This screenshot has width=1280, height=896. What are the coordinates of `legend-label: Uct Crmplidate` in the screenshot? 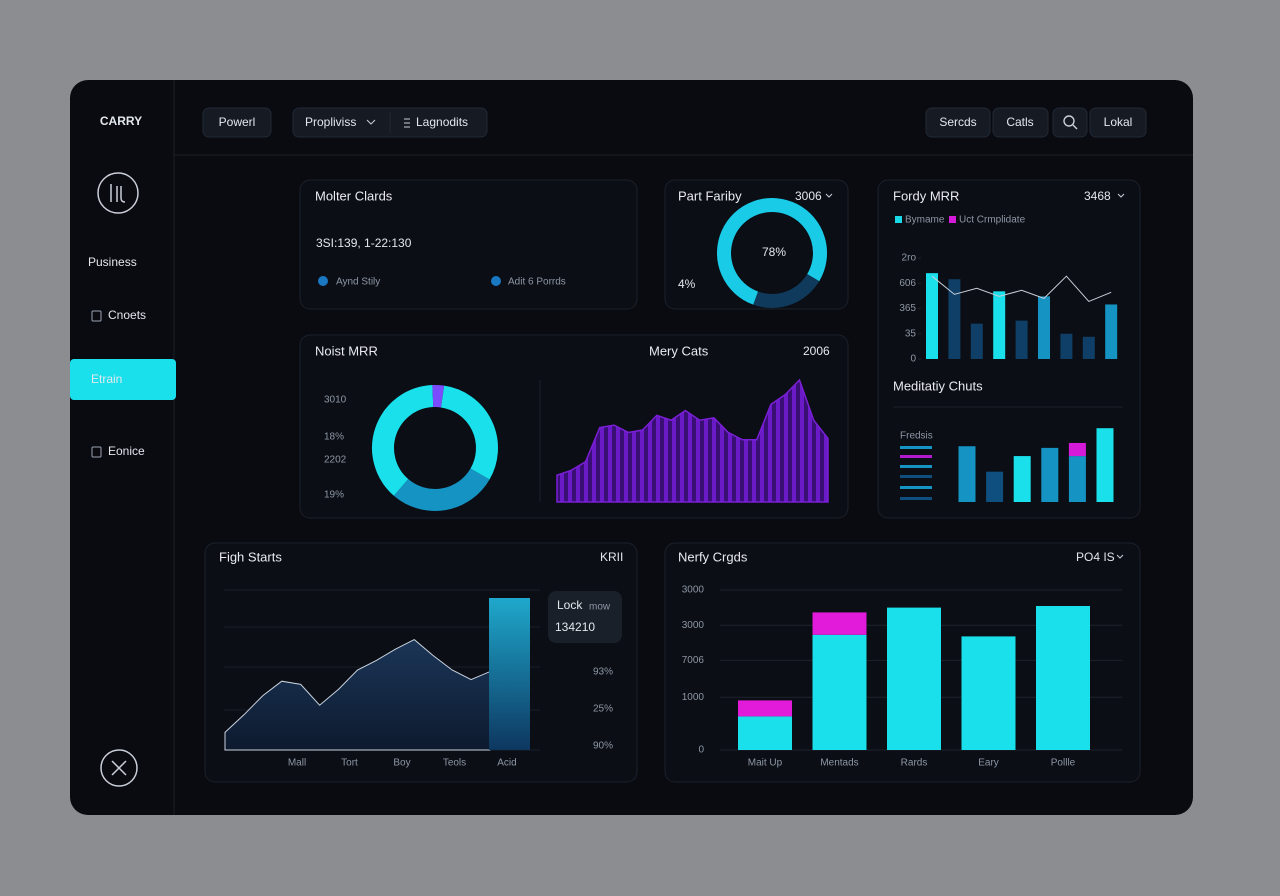 It's located at (992, 220).